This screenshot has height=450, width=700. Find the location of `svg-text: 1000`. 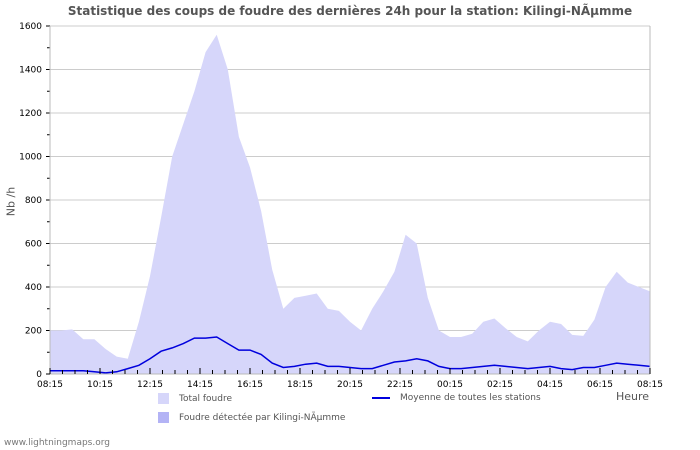

svg-text: 1000 is located at coordinates (30, 158).